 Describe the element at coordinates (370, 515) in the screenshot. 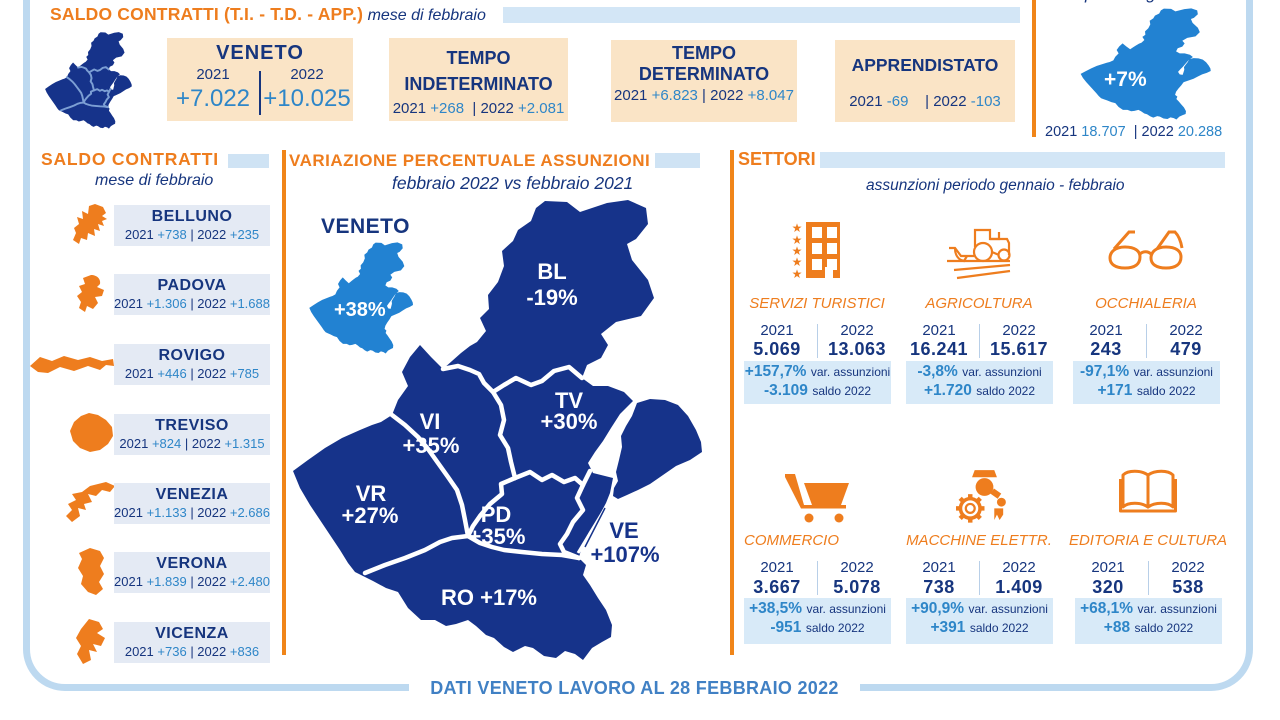

I see `svg-text: +27%` at that location.